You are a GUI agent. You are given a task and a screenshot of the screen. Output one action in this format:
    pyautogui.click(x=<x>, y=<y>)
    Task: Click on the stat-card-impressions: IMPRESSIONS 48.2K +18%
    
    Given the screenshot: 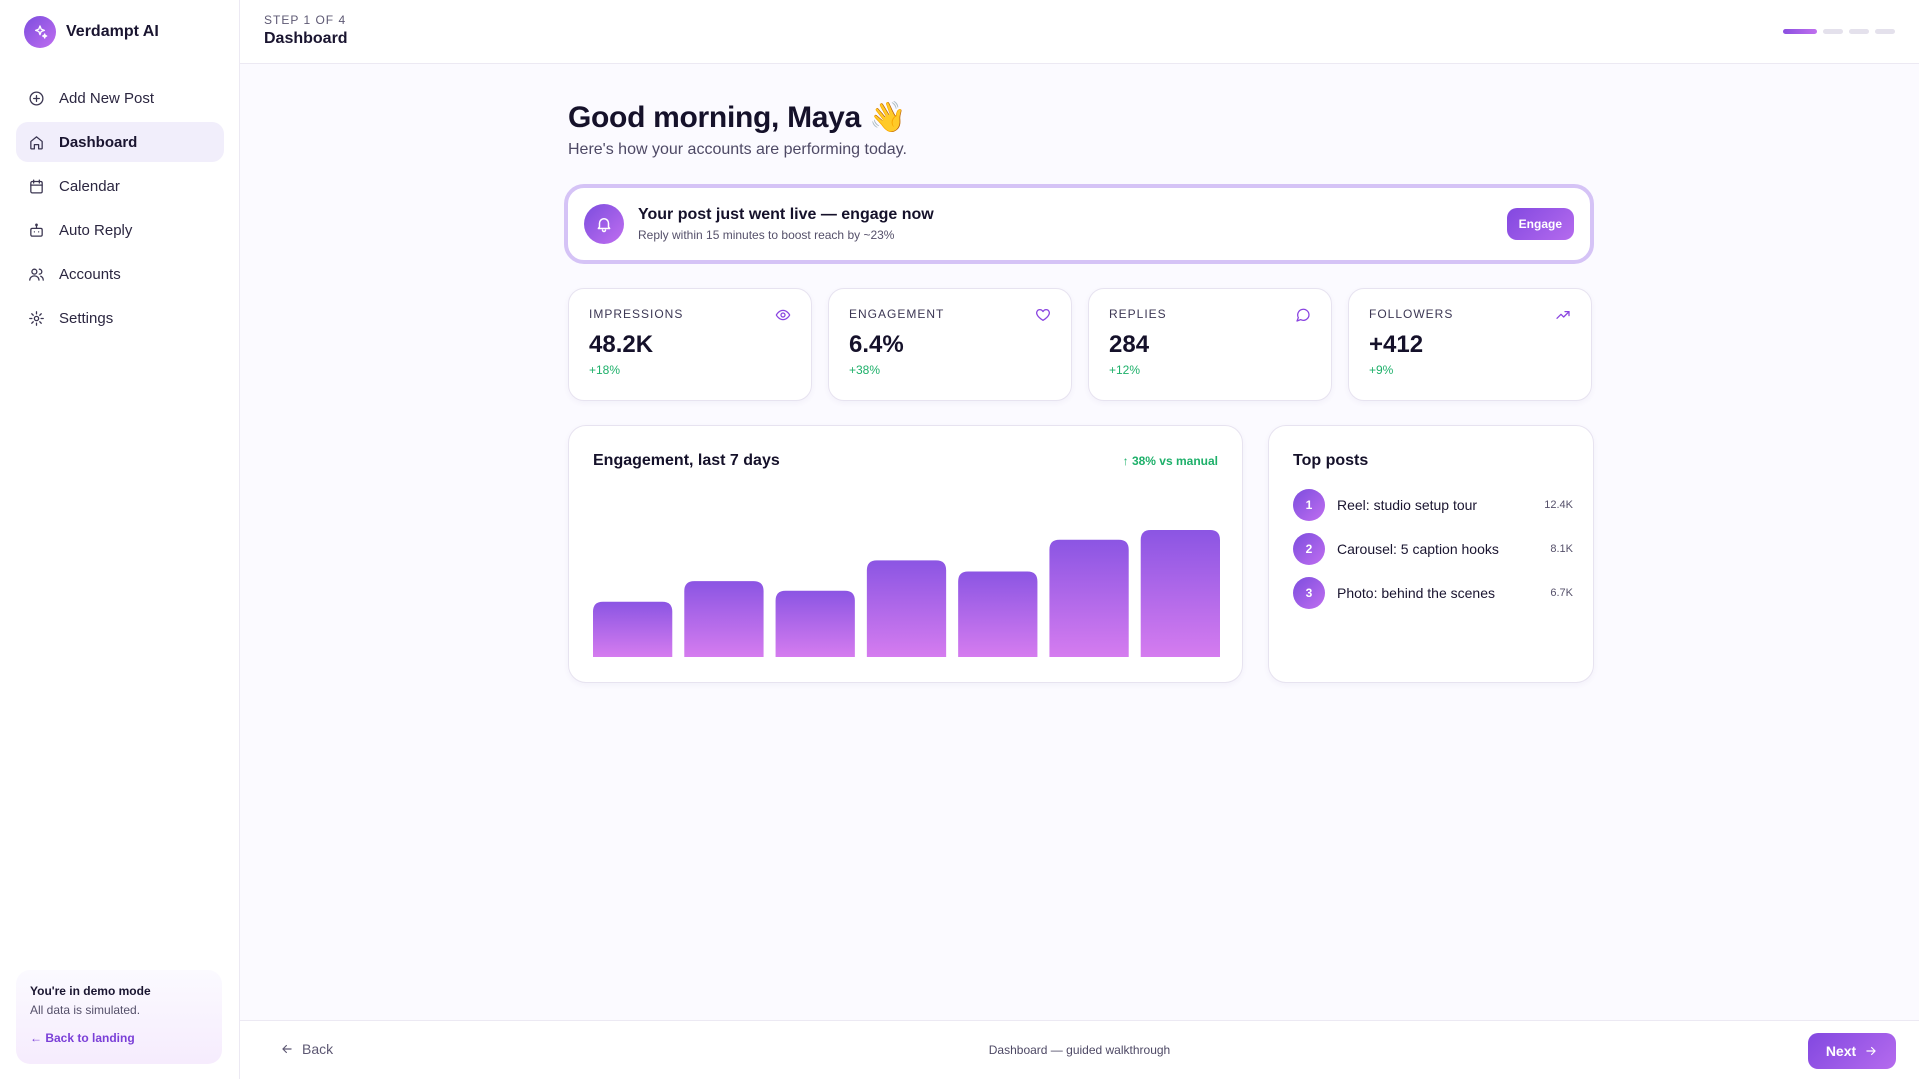 What is the action you would take?
    pyautogui.click(x=690, y=344)
    